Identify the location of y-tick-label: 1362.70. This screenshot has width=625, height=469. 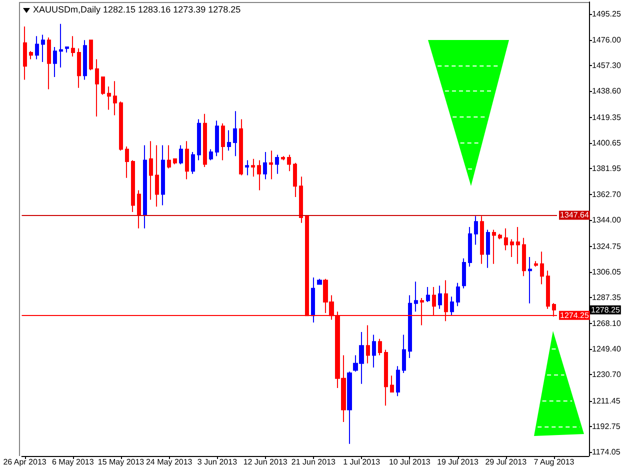
(607, 195).